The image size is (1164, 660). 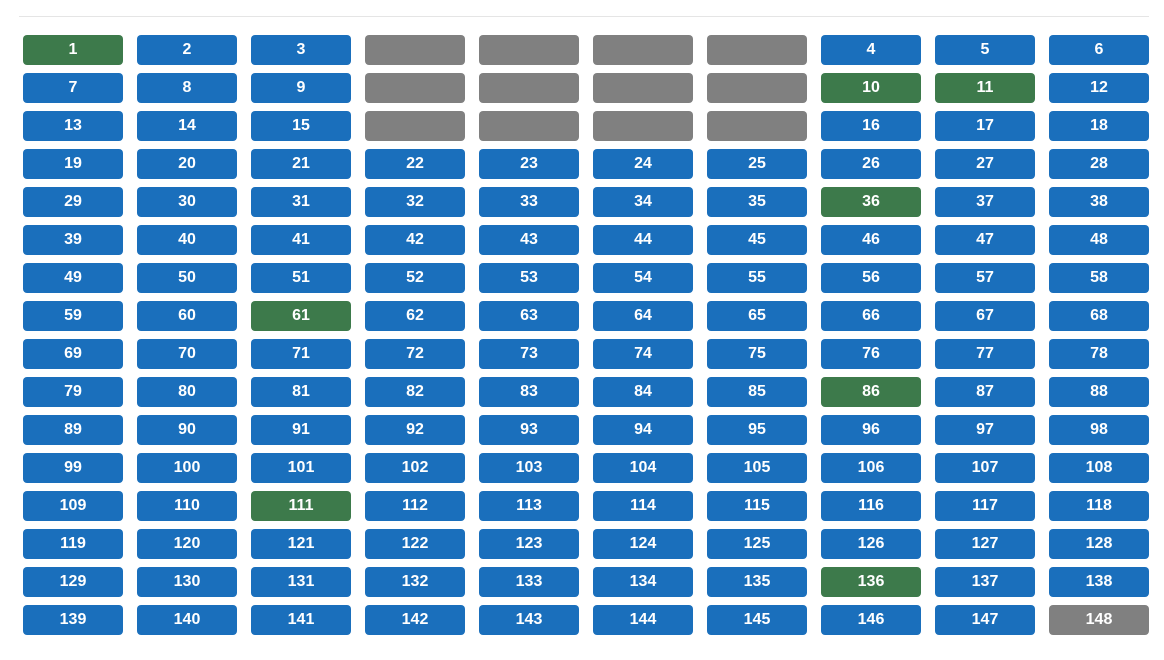 What do you see at coordinates (301, 50) in the screenshot?
I see `number-cell-3: 3` at bounding box center [301, 50].